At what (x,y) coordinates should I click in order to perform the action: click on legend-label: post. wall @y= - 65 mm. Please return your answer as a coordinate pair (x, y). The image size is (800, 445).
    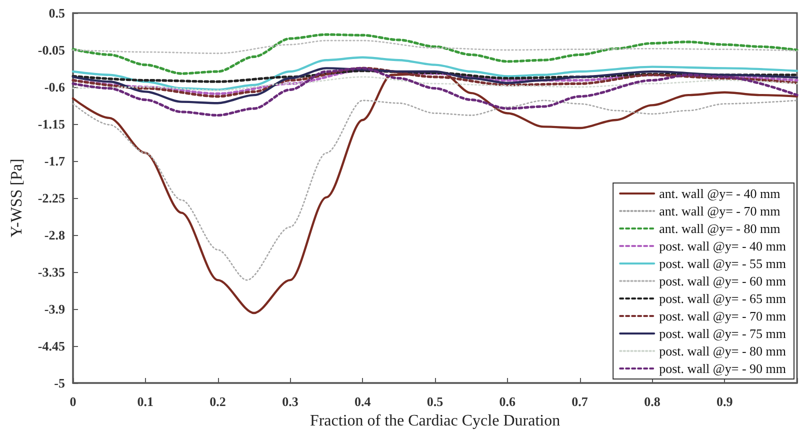
    Looking at the image, I should click on (722, 298).